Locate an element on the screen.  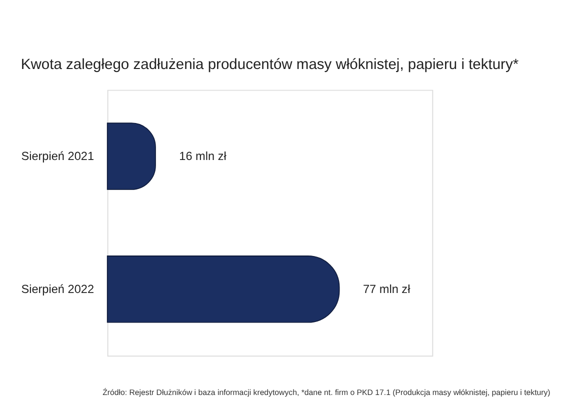
chart-title: Kwota zaległego zadłużenia producentów masy włóknistej, papieru i tektury* is located at coordinates (269, 65).